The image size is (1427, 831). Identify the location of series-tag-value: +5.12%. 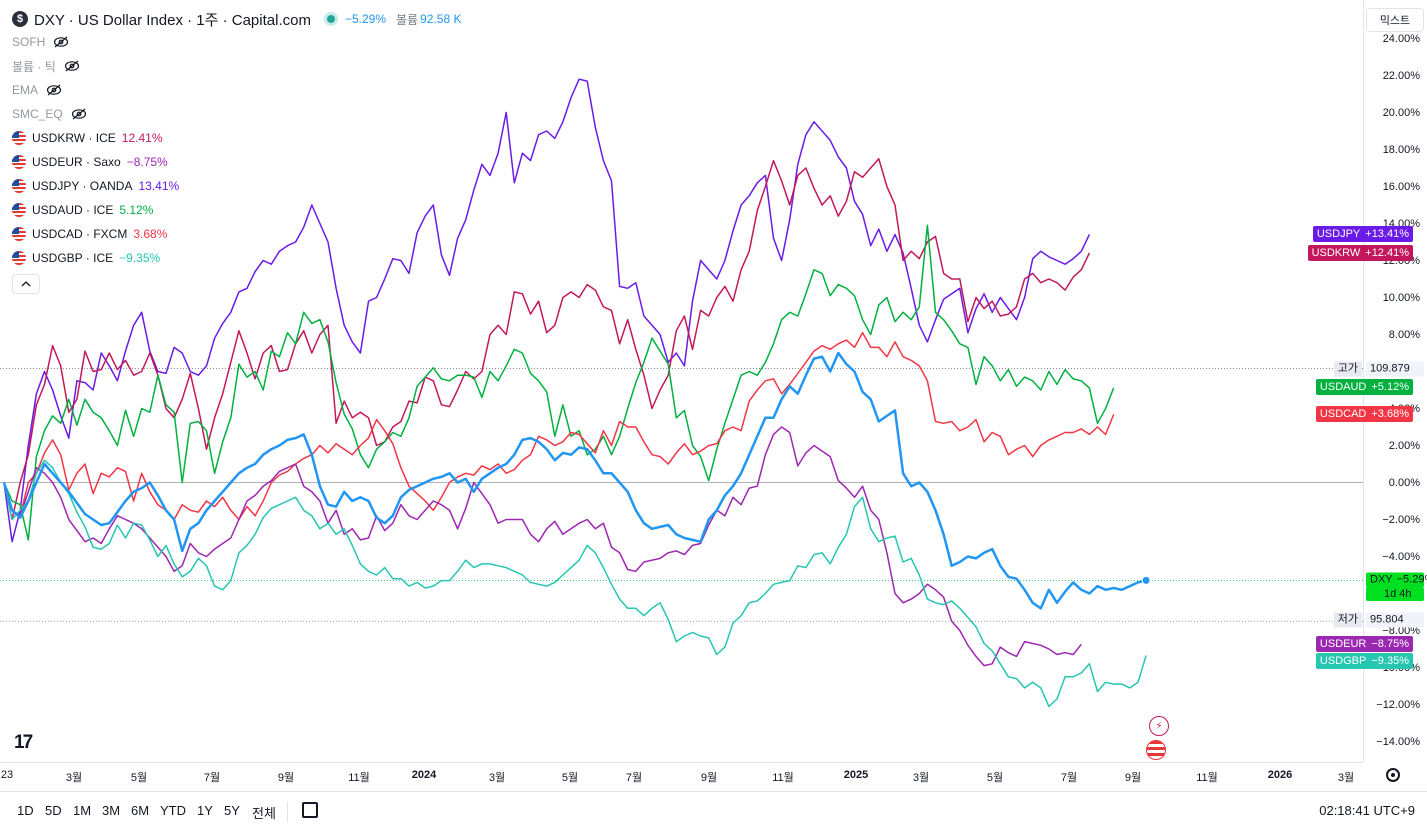
(1390, 387).